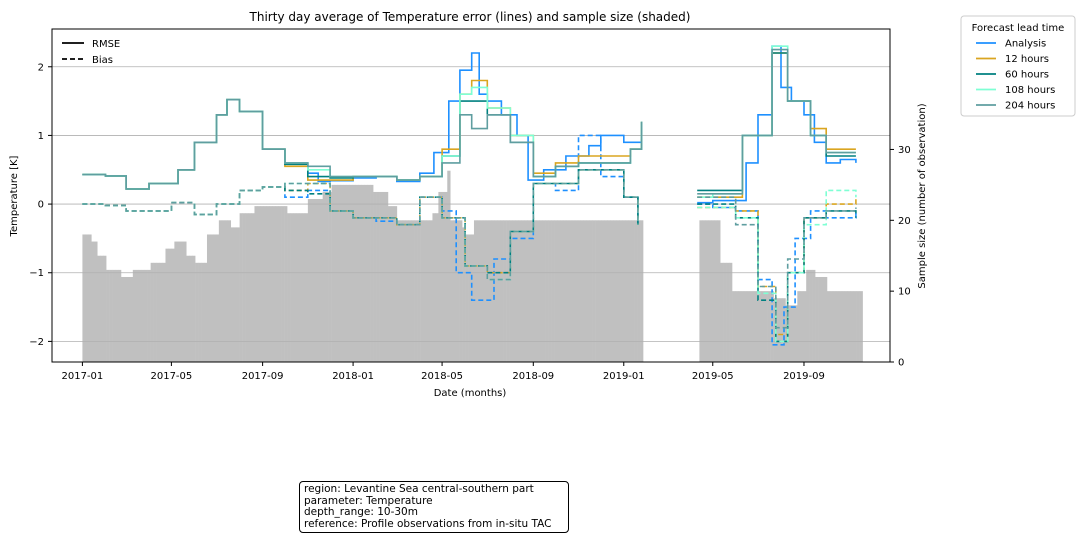 This screenshot has width=1083, height=540. Describe the element at coordinates (904, 221) in the screenshot. I see `y2-tick-label: 20` at that location.